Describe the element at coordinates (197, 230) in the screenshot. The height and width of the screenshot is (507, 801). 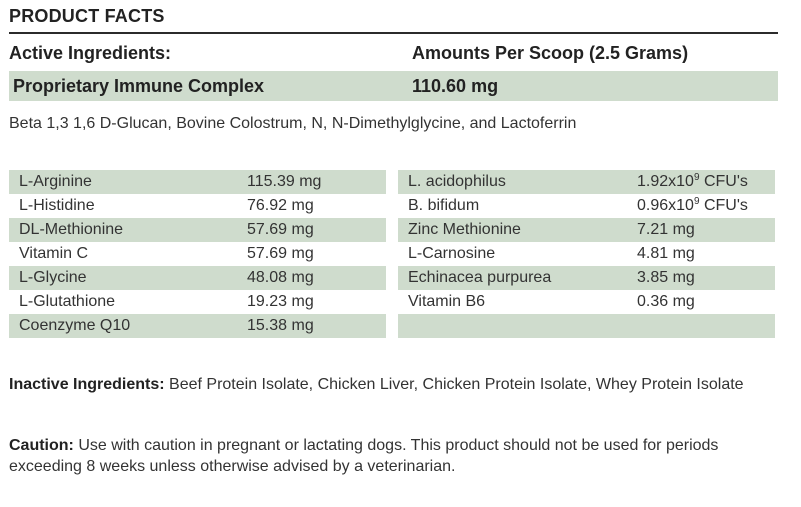
I see `ingredient-row: DL-Methionine 57.69 mg` at that location.